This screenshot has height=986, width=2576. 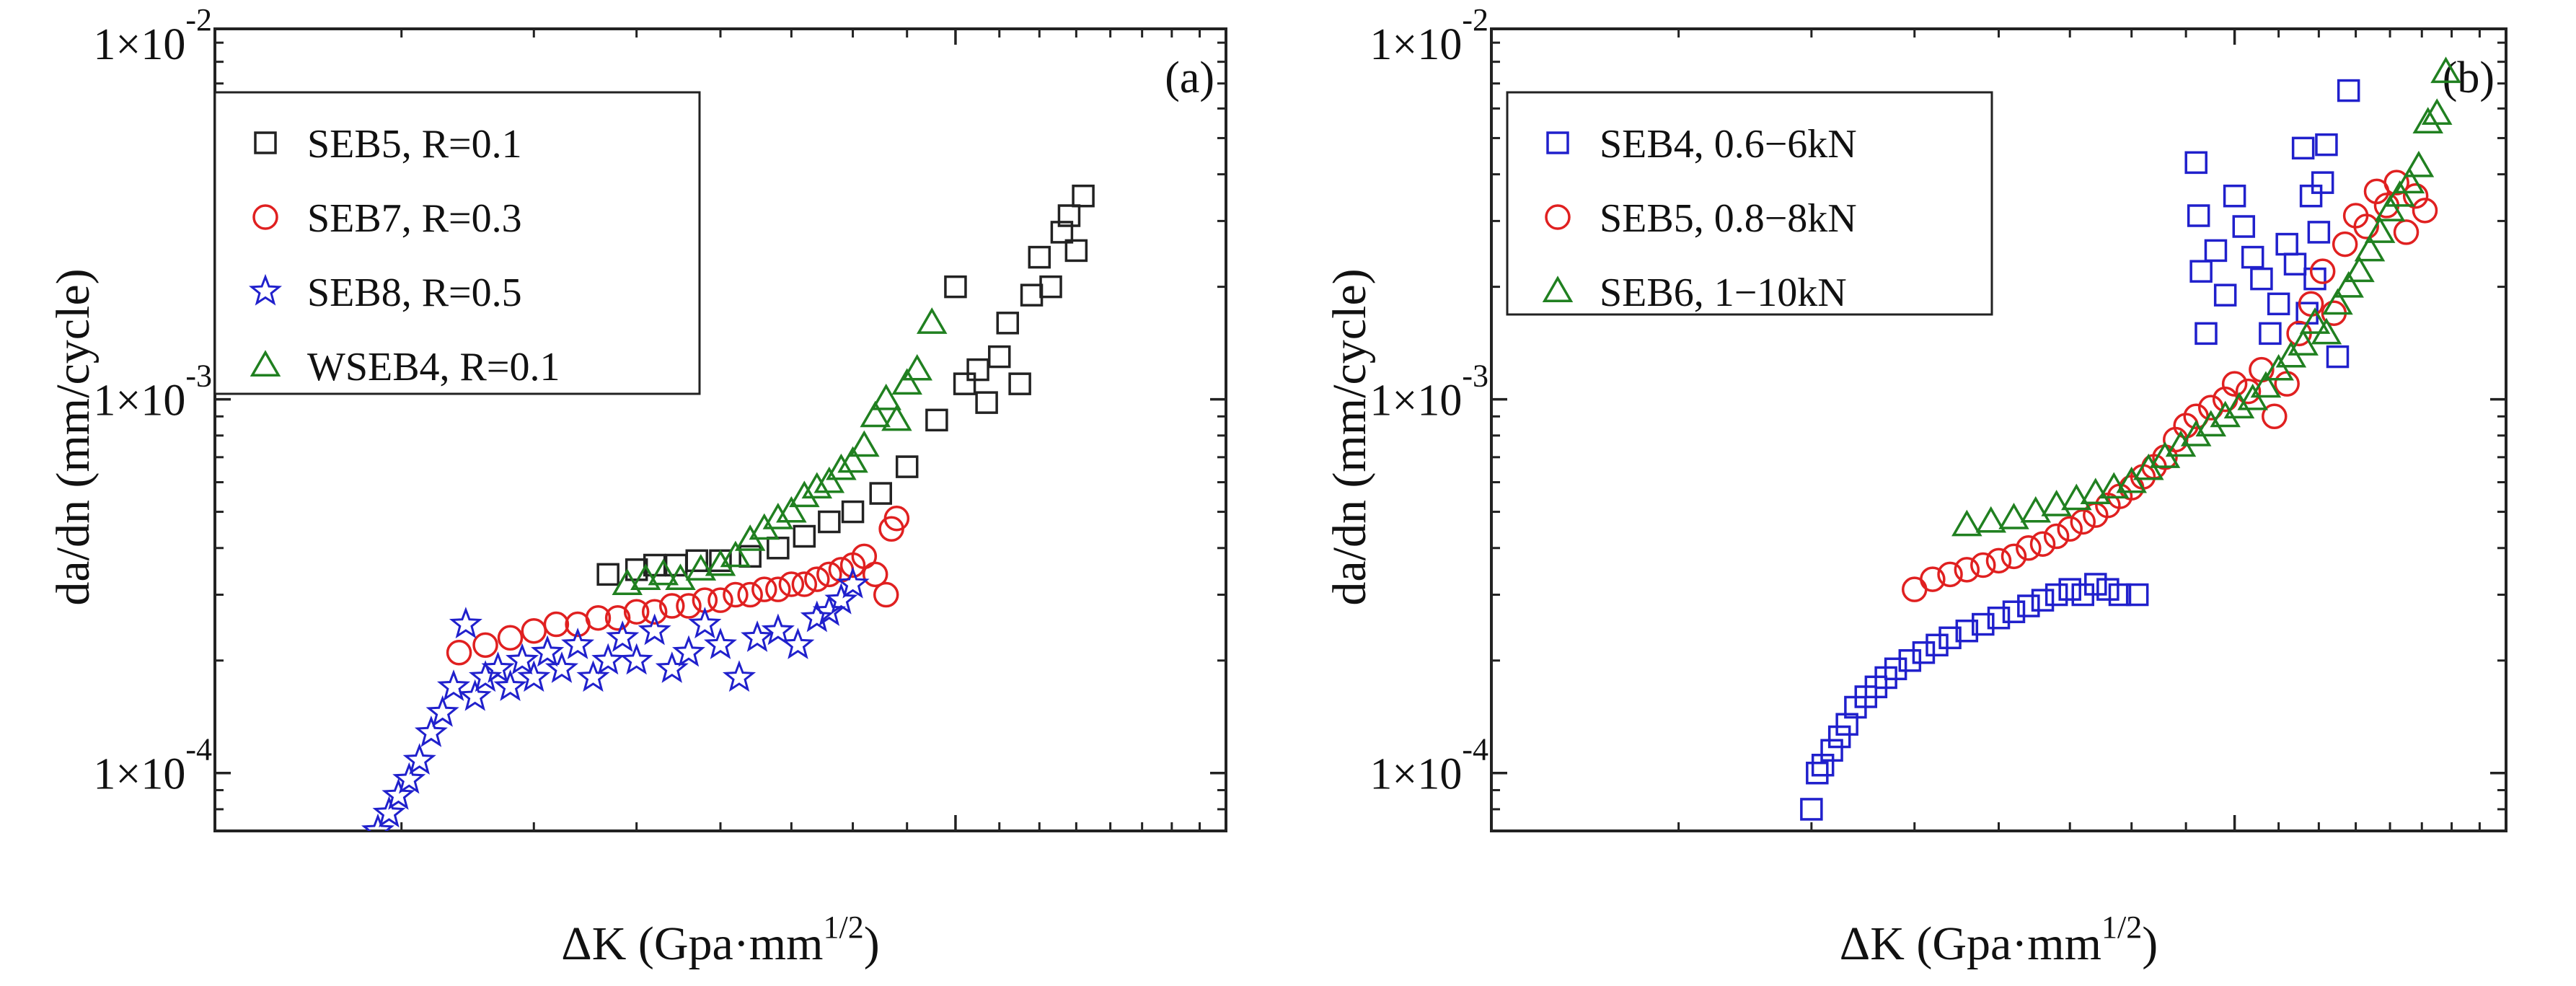 I want to click on y-tick-exponent: -4, so click(x=1475, y=749).